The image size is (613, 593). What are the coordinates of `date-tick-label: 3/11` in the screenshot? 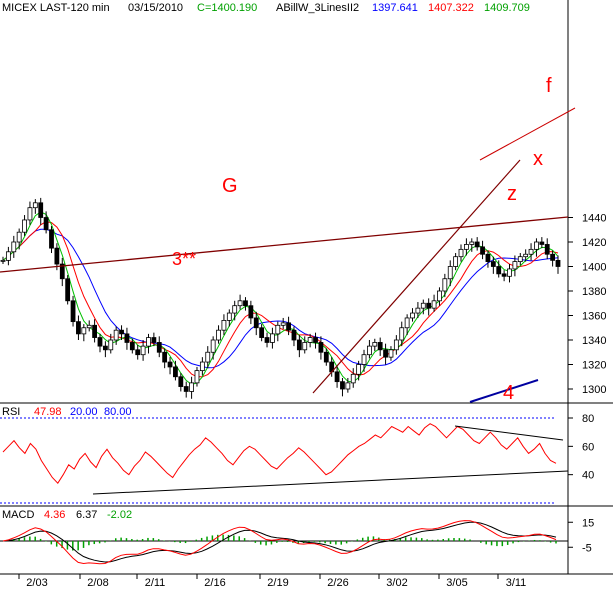 It's located at (516, 583).